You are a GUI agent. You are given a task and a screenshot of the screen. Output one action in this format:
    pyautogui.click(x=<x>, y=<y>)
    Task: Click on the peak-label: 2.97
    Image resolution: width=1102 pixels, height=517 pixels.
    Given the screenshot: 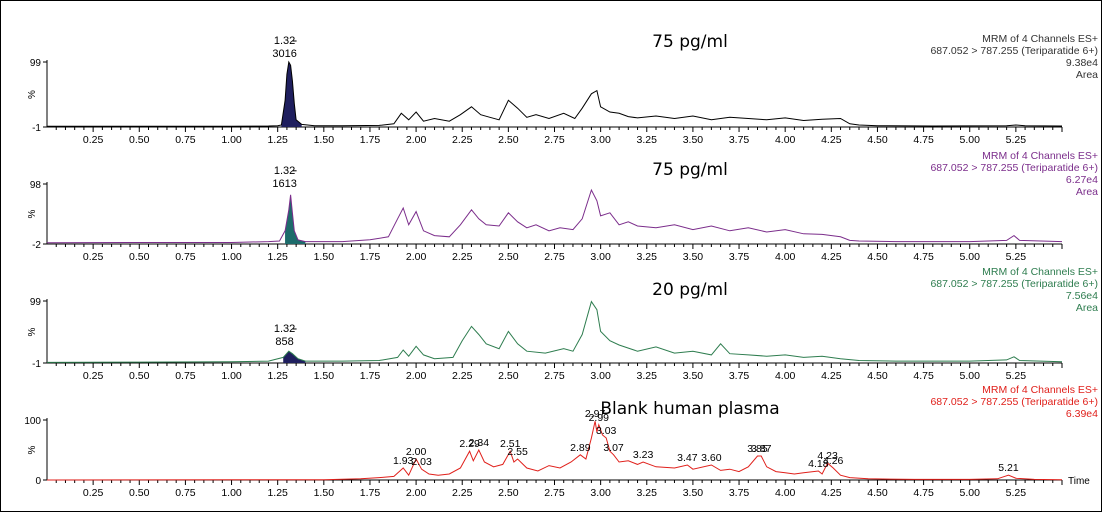 What is the action you would take?
    pyautogui.click(x=595, y=414)
    